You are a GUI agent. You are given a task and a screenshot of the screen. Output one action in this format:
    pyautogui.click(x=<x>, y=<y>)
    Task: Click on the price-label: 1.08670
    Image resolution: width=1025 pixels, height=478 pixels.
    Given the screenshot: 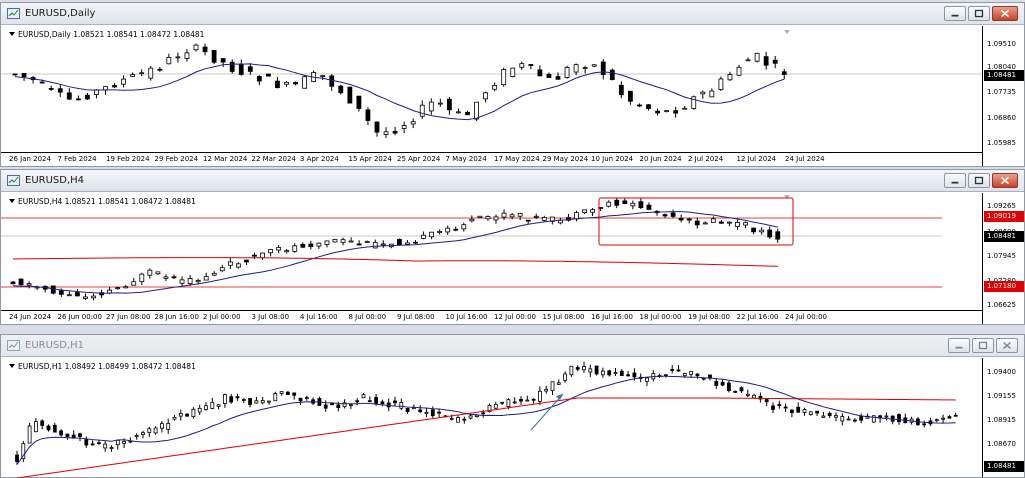 What is the action you would take?
    pyautogui.click(x=1001, y=444)
    